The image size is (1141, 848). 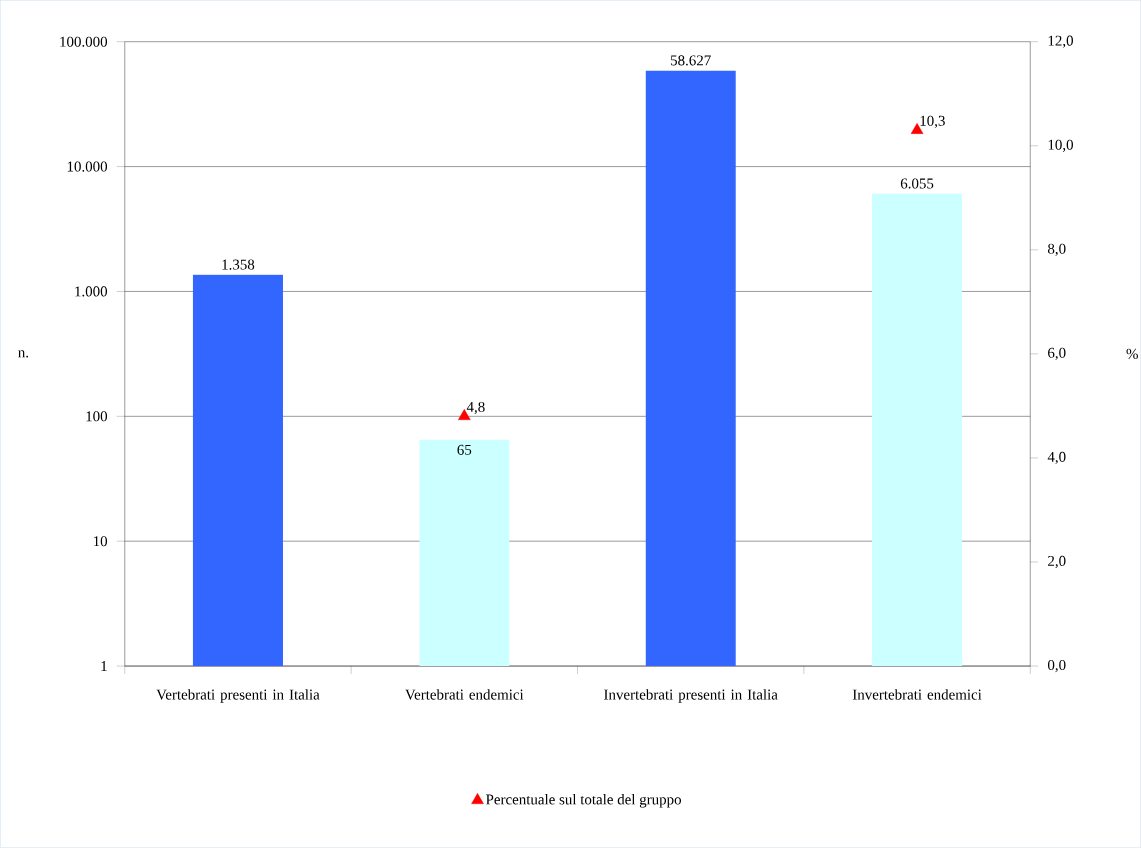 I want to click on y2-tick-label: 12,0, so click(x=1060, y=41).